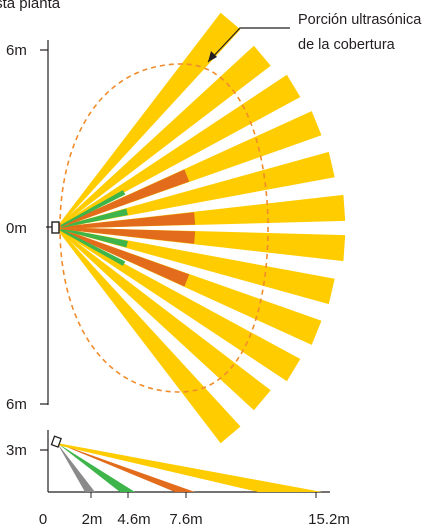 The image size is (437, 531). What do you see at coordinates (92, 519) in the screenshot?
I see `x-label-2m: 2m` at bounding box center [92, 519].